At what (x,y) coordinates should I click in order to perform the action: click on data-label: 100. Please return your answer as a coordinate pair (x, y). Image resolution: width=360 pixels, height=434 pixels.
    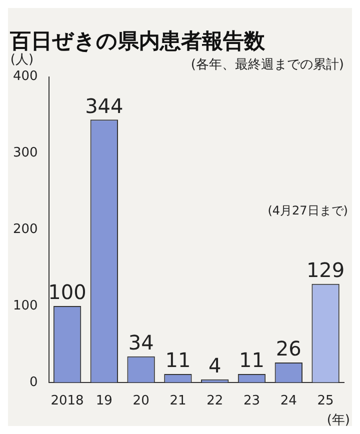
    Looking at the image, I should click on (67, 292).